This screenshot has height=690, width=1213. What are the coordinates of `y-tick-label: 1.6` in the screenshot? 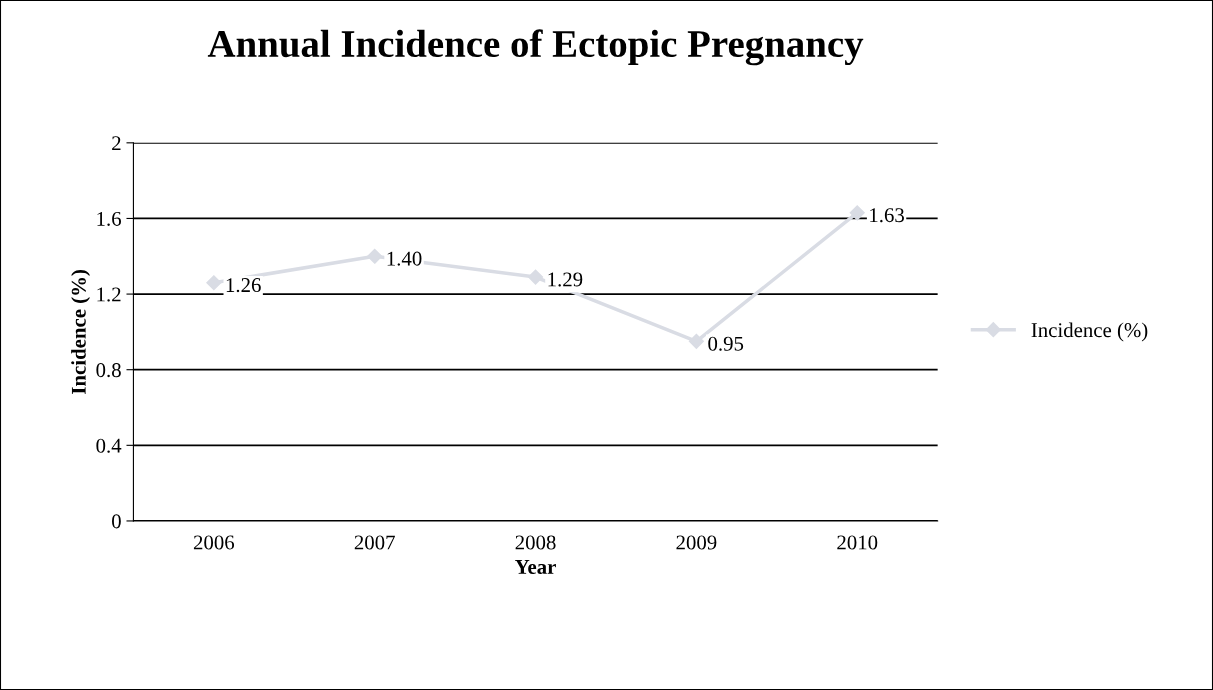 It's located at (109, 218).